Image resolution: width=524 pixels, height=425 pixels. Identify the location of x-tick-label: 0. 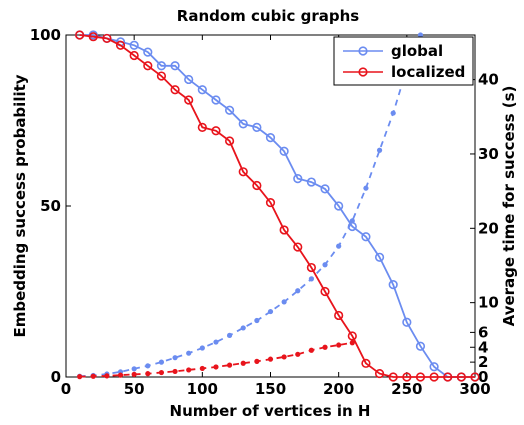
(66, 389).